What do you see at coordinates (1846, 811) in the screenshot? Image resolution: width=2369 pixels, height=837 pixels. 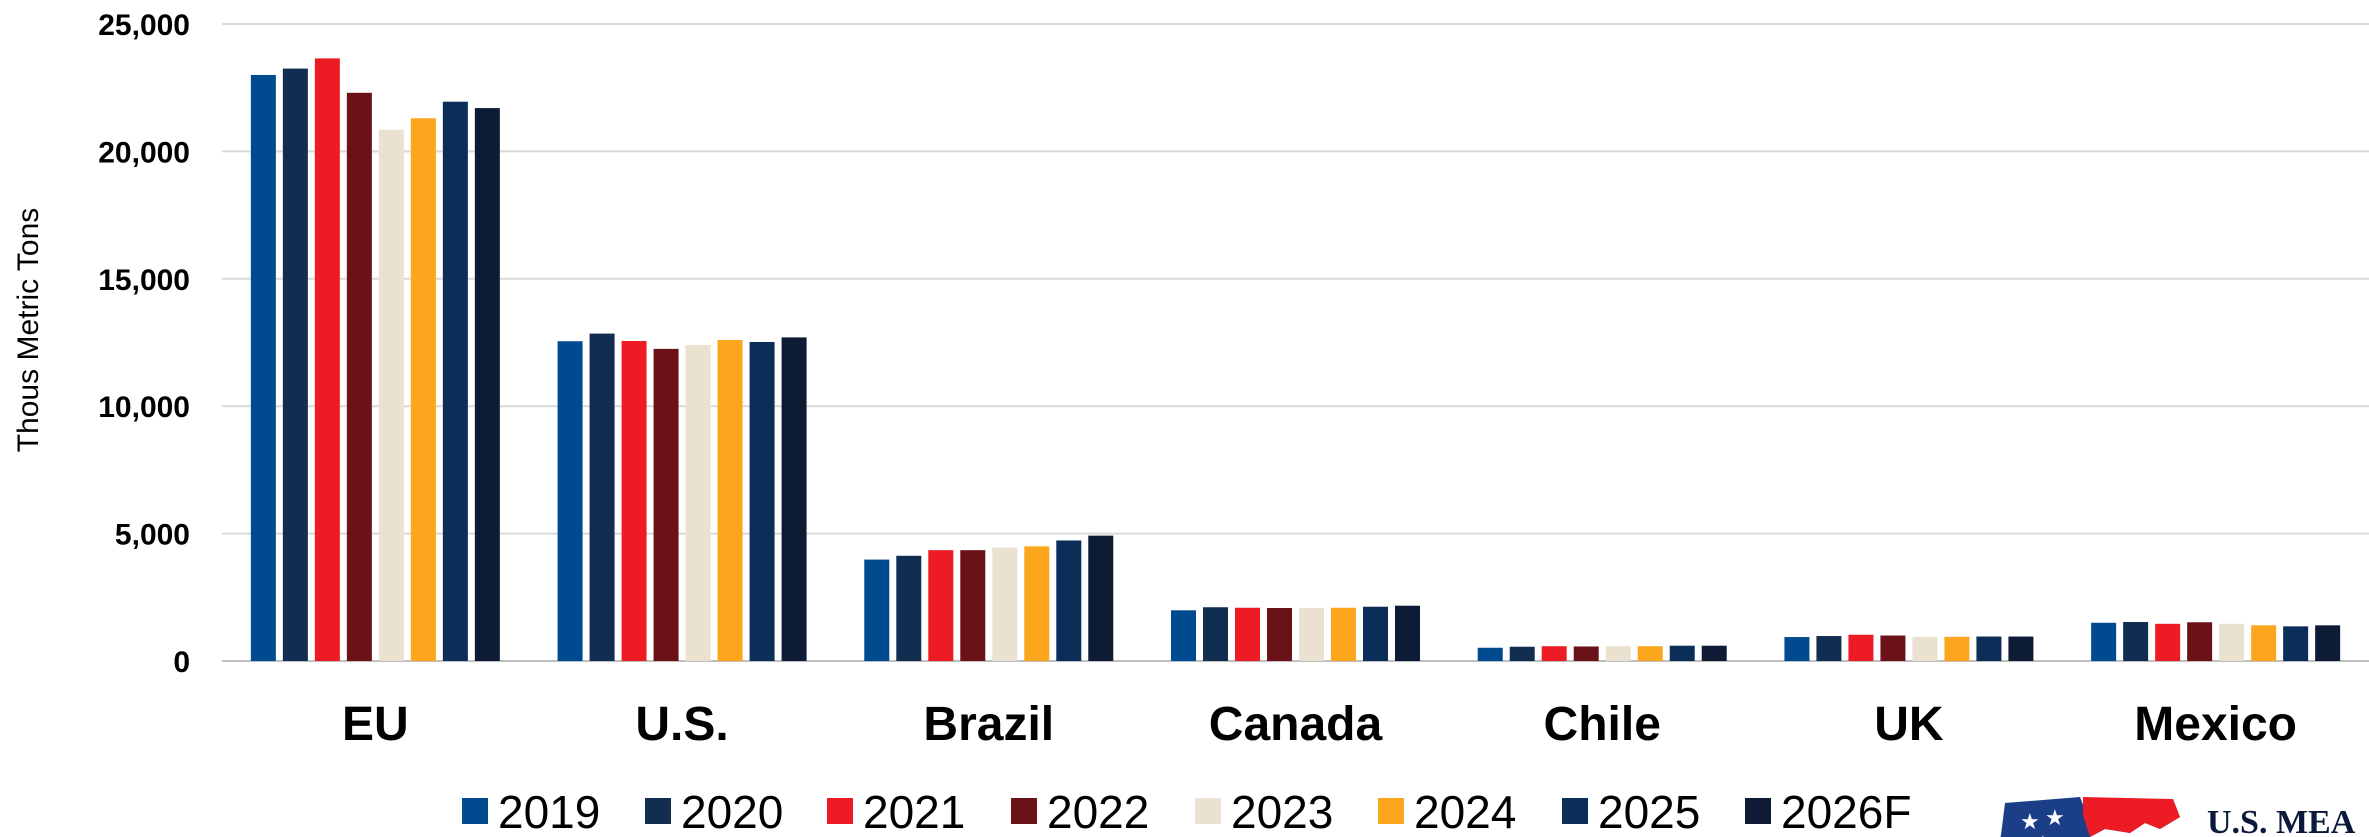 I see `legend-label: 2026F` at bounding box center [1846, 811].